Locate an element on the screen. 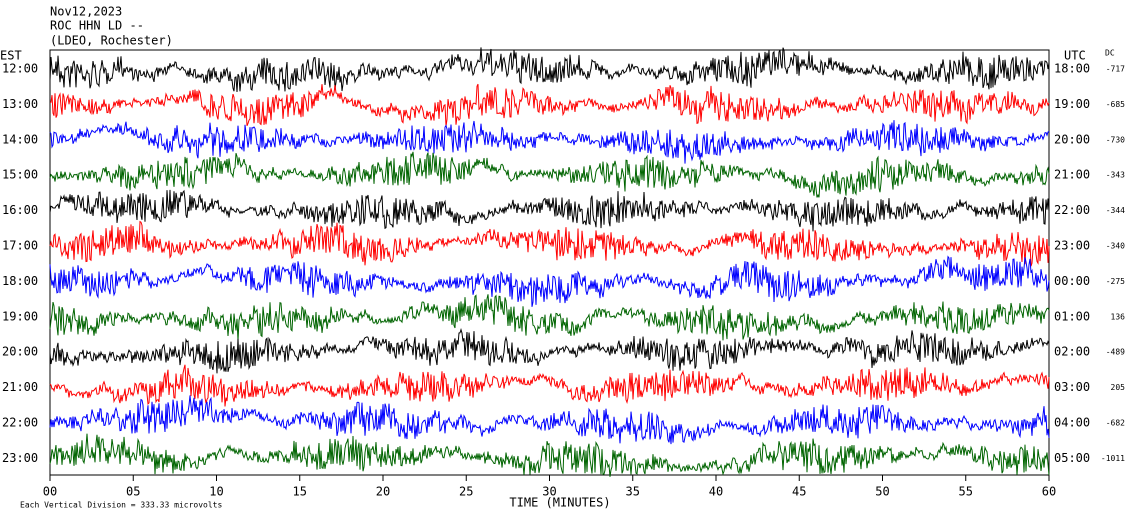  dc-offset: 205 is located at coordinates (1118, 387).